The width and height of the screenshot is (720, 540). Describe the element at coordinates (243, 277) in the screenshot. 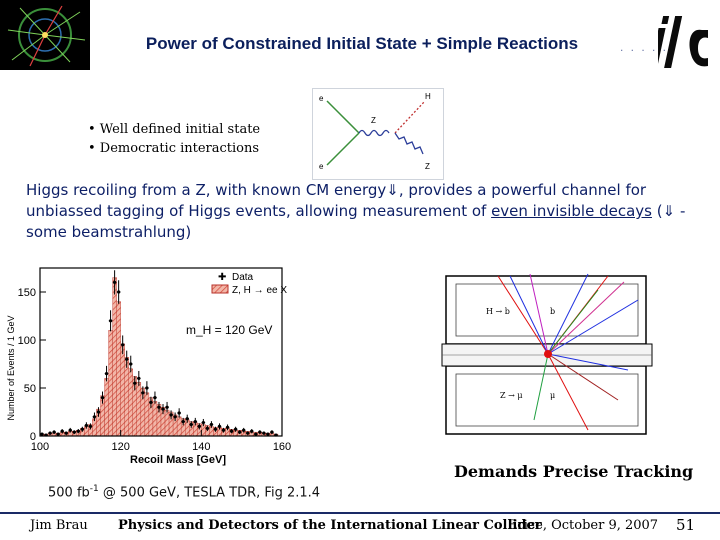

I see `legend-entry-data: Data` at that location.